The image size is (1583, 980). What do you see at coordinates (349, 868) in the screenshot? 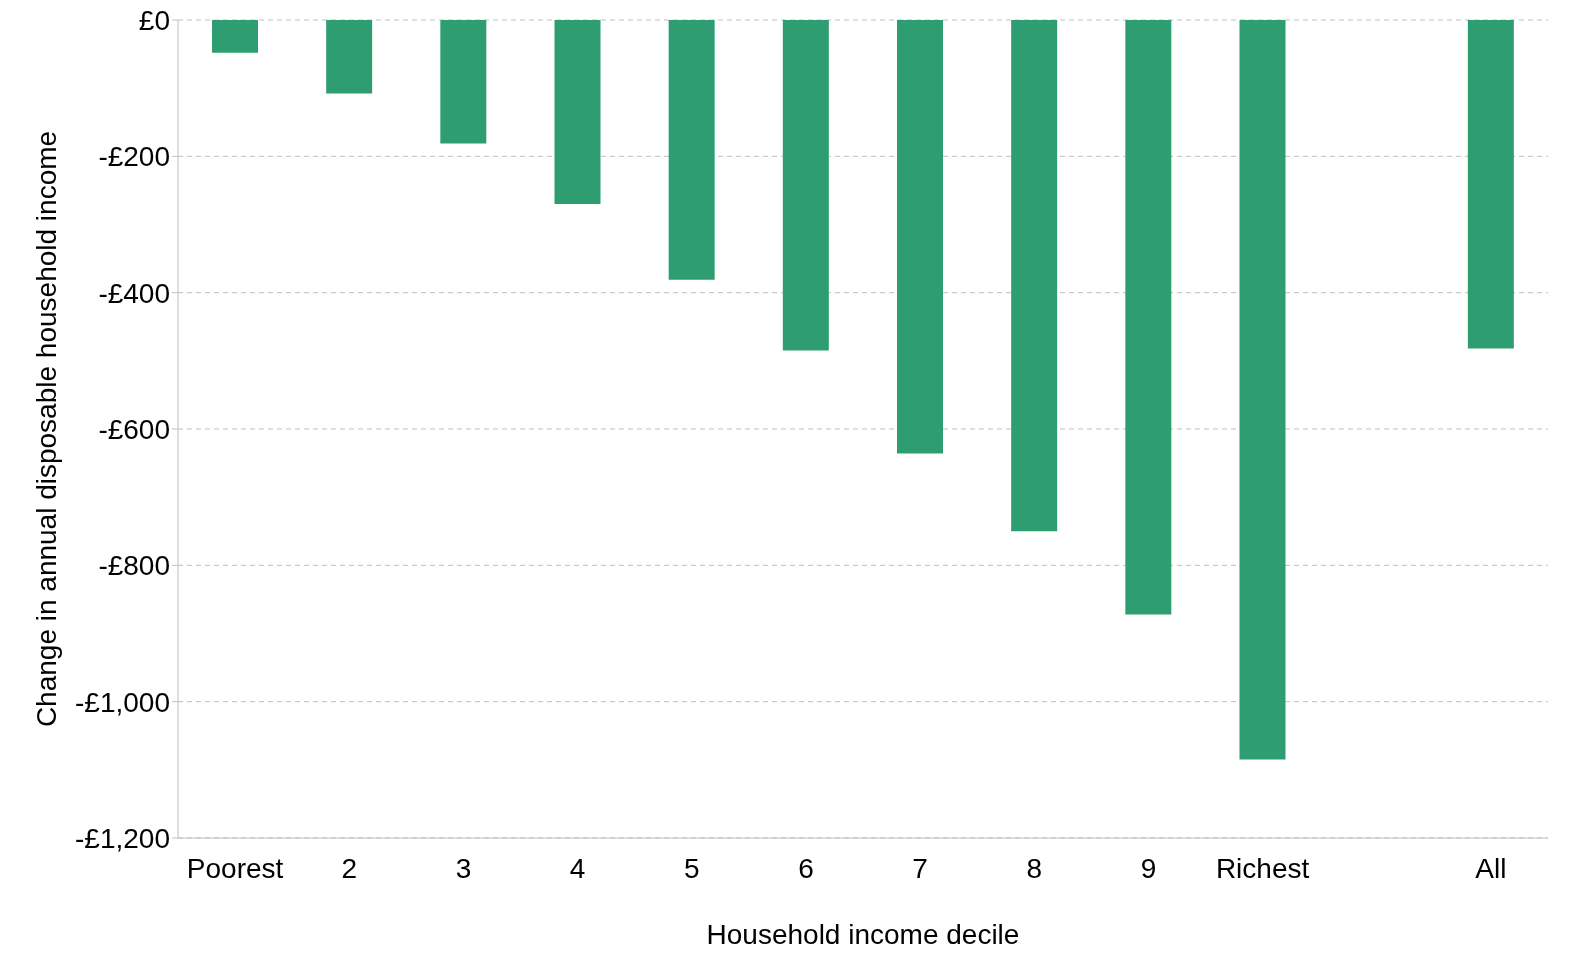
I see `x-tick-label: 2` at bounding box center [349, 868].